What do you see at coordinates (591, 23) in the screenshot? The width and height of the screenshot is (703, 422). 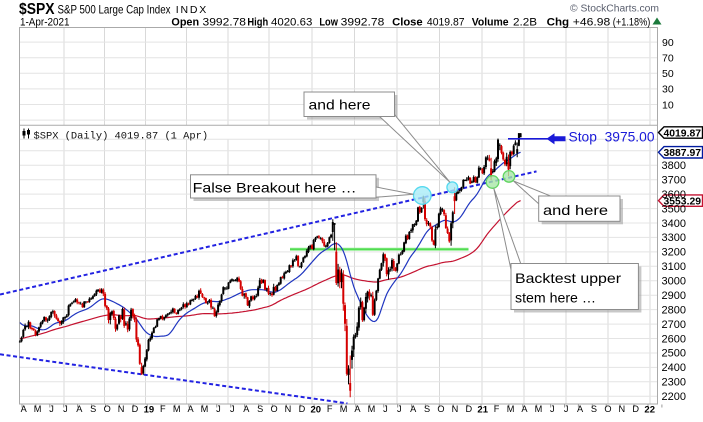 I see `svg-text: +46.98` at bounding box center [591, 23].